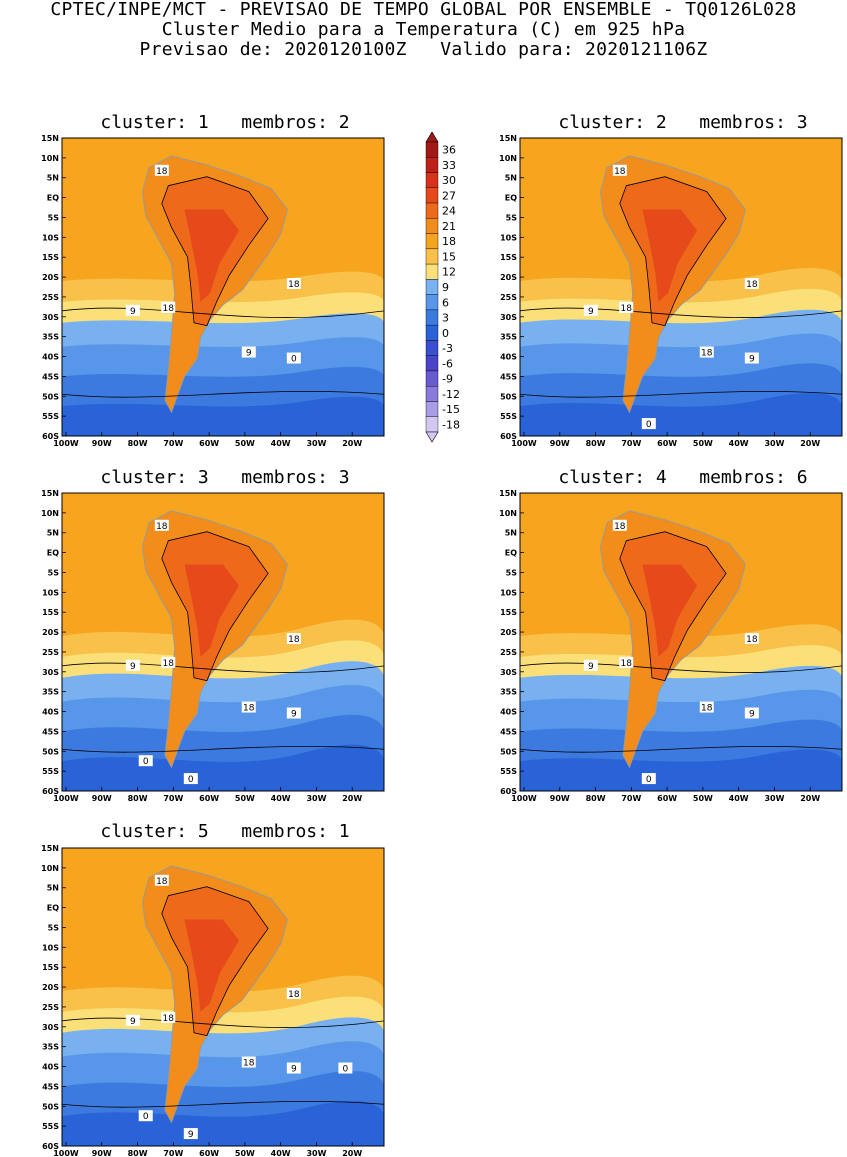 The height and width of the screenshot is (1157, 847). What do you see at coordinates (133, 312) in the screenshot?
I see `contour-label: 9` at bounding box center [133, 312].